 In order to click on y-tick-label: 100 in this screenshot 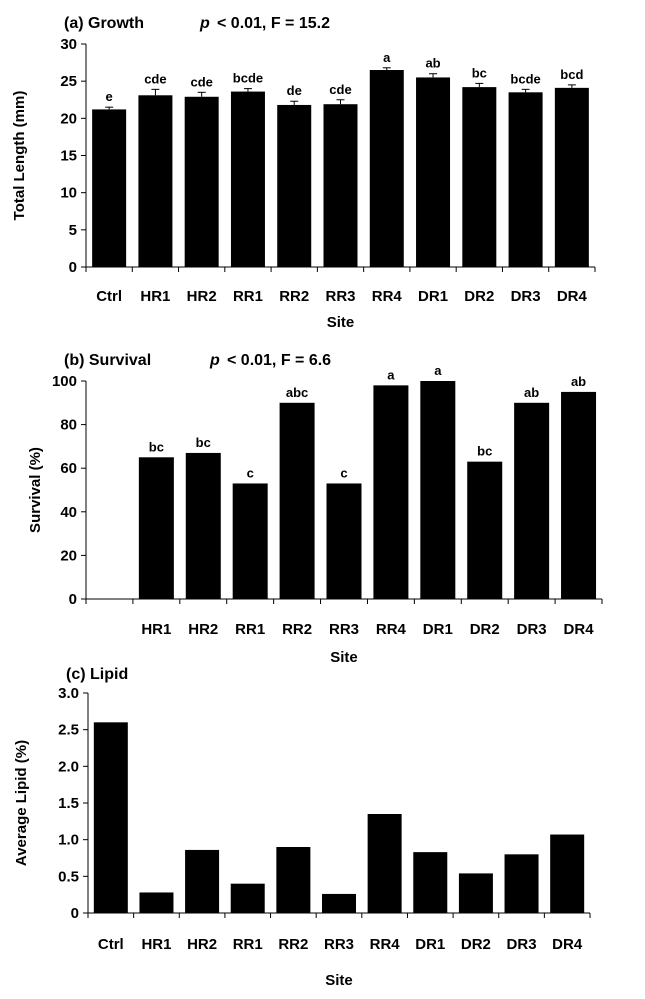, I will do `click(64, 381)`.